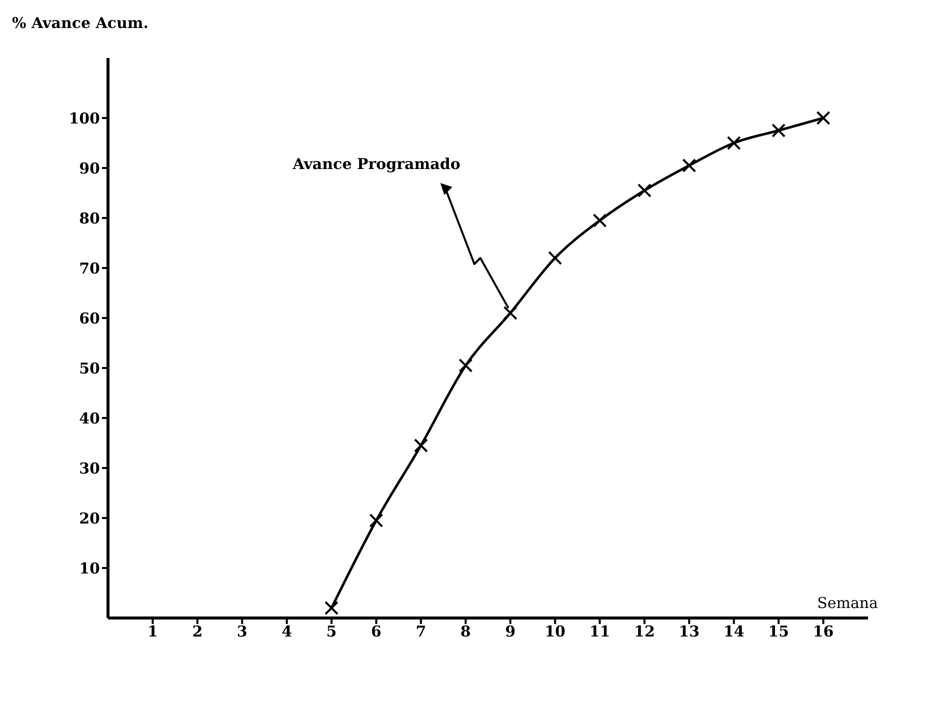 Image resolution: width=942 pixels, height=709 pixels. I want to click on x-tick-label: 16, so click(823, 631).